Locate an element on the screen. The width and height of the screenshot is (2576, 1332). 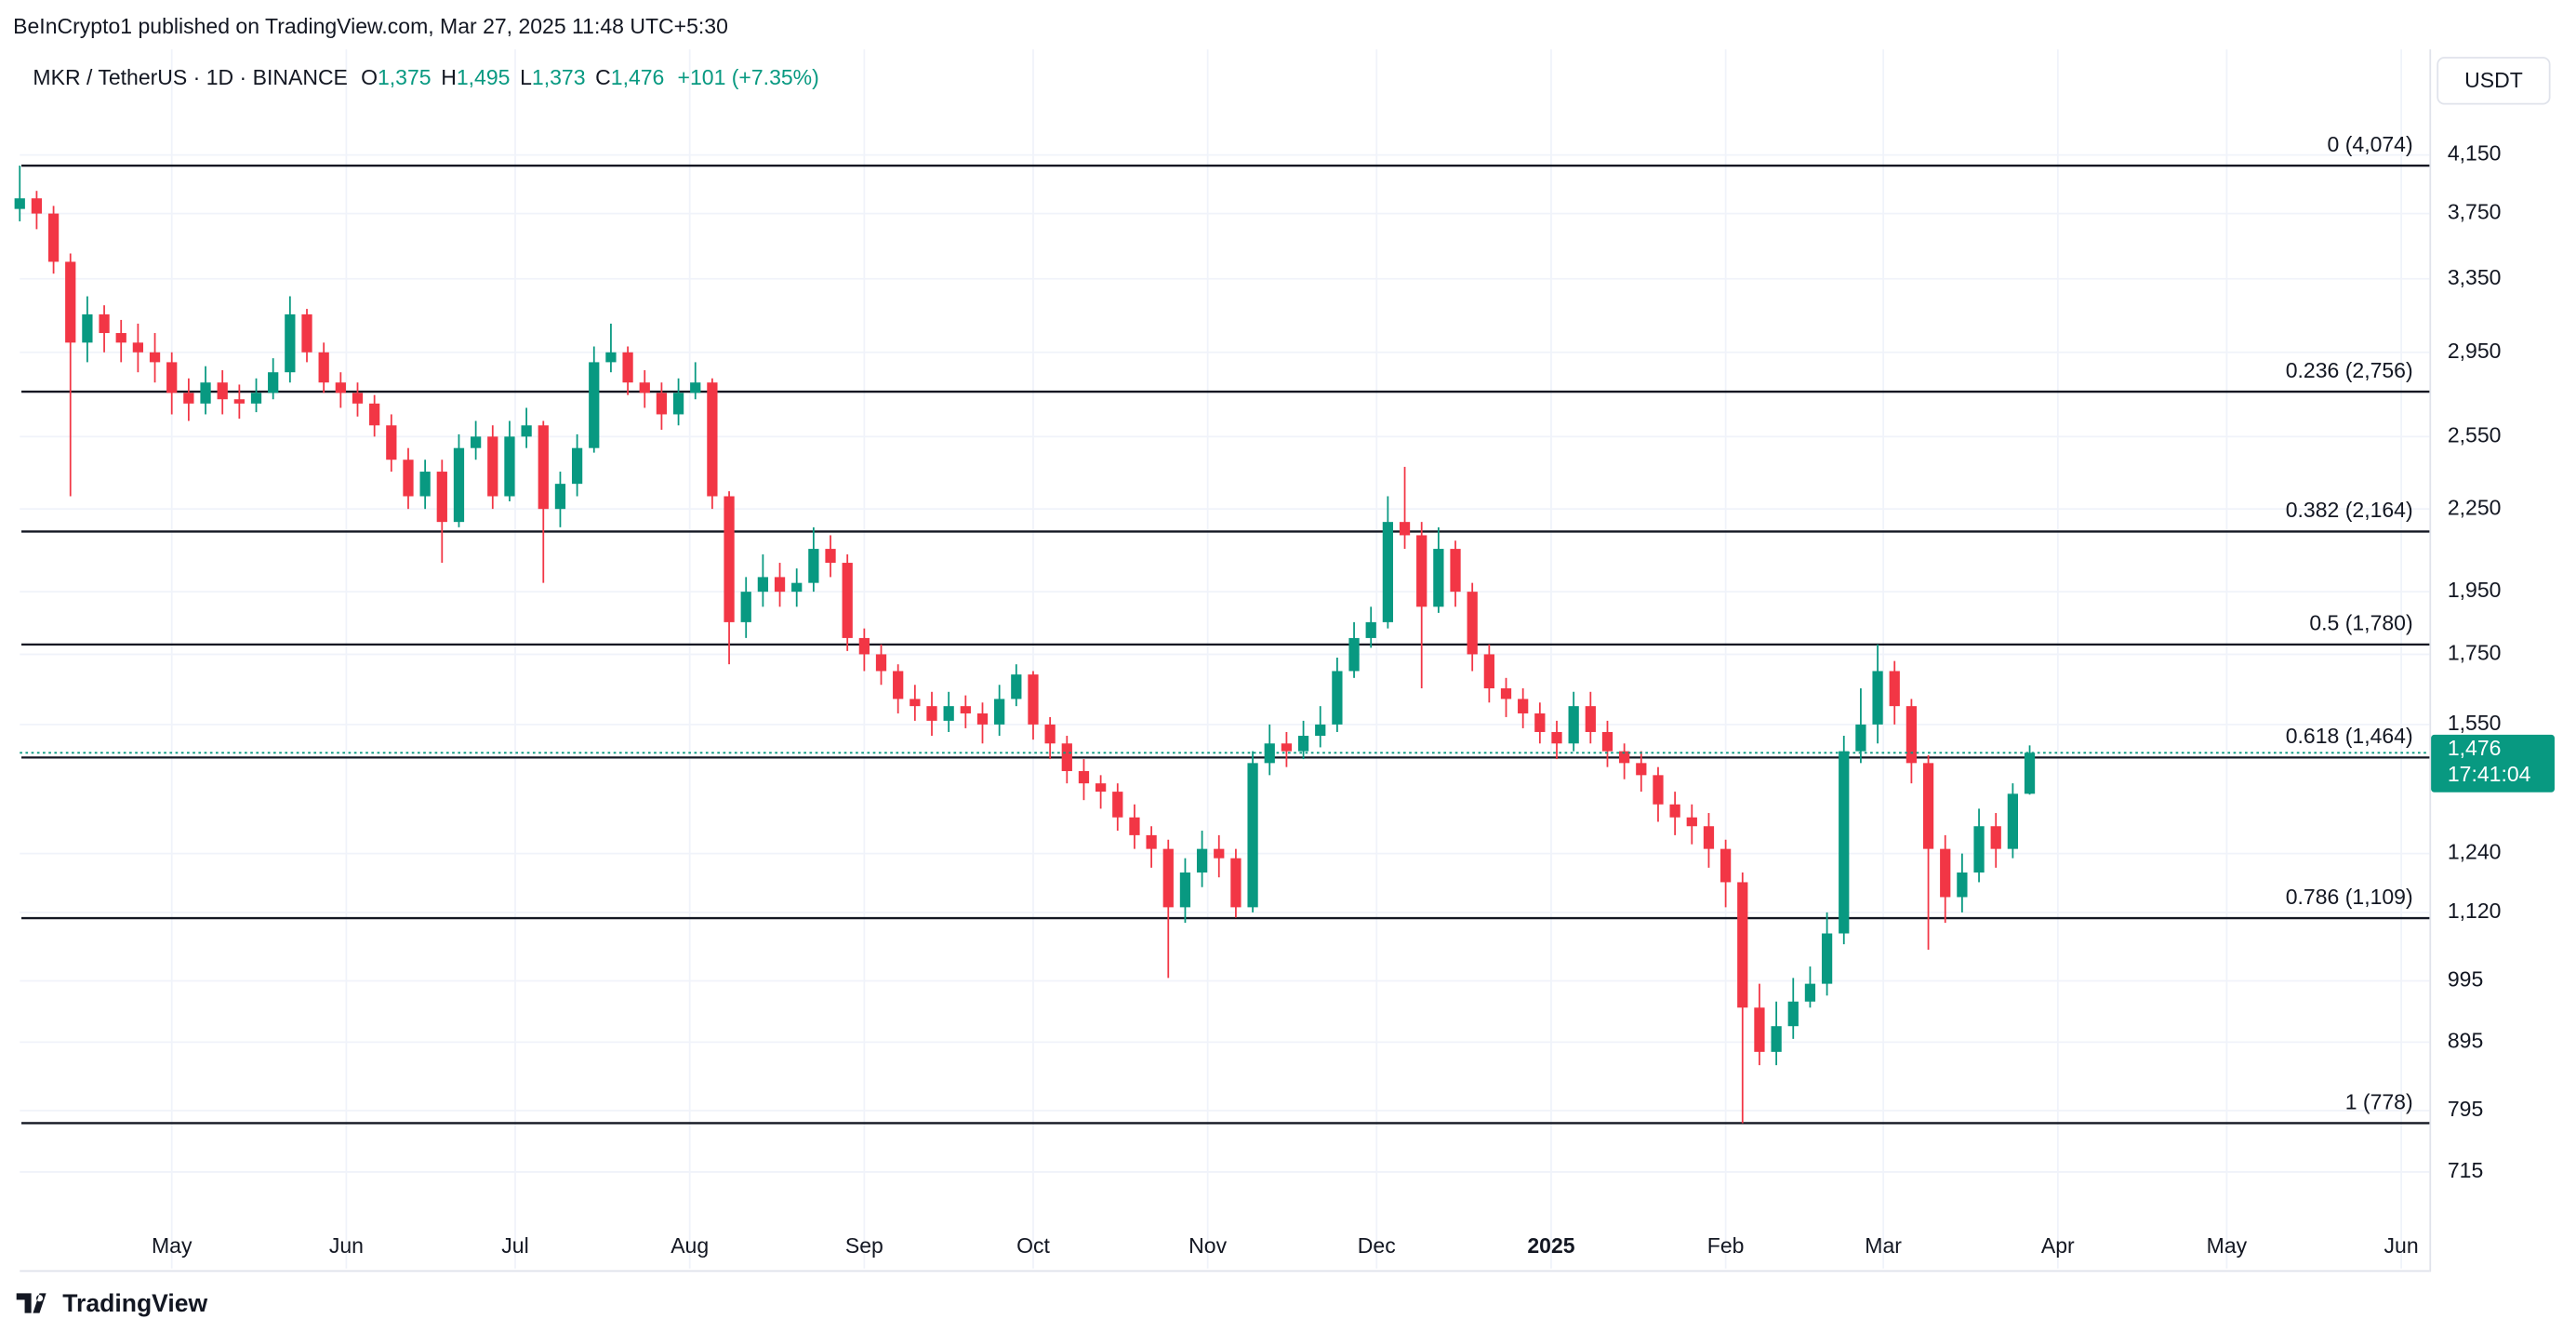
fib-label: 0.5 (1,780) is located at coordinates (2360, 623).